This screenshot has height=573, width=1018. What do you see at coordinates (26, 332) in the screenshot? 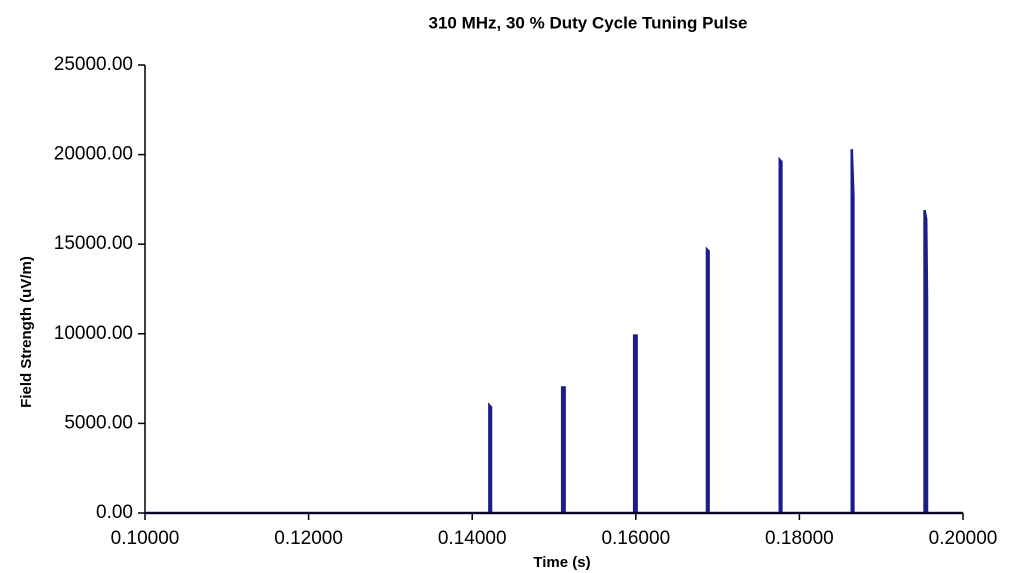
I see `y-axis-label: Field Strength (uV/m)` at bounding box center [26, 332].